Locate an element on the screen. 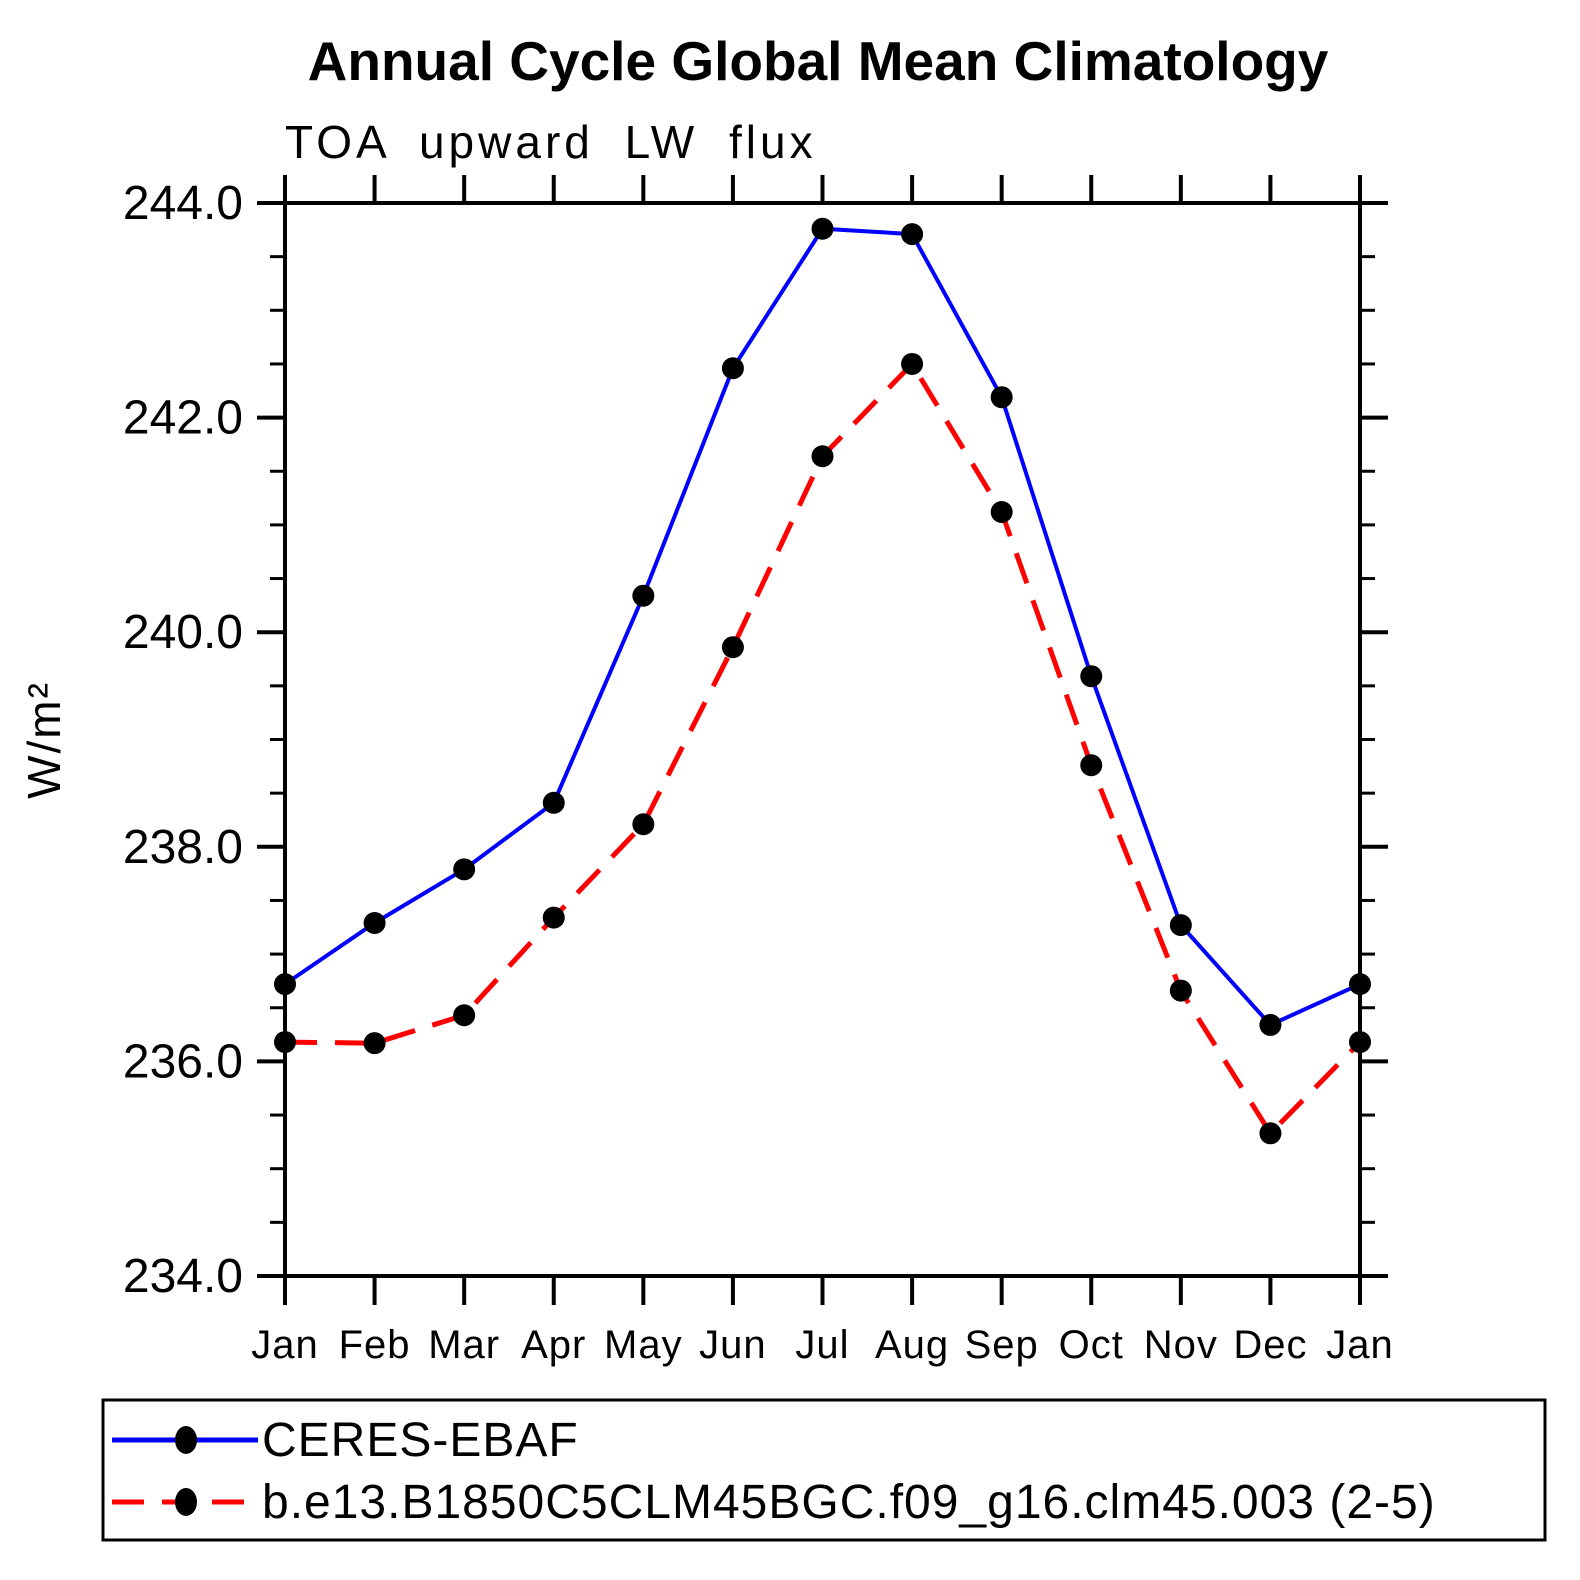  chart-subtitle: TOA upward LW flux is located at coordinates (551, 142).